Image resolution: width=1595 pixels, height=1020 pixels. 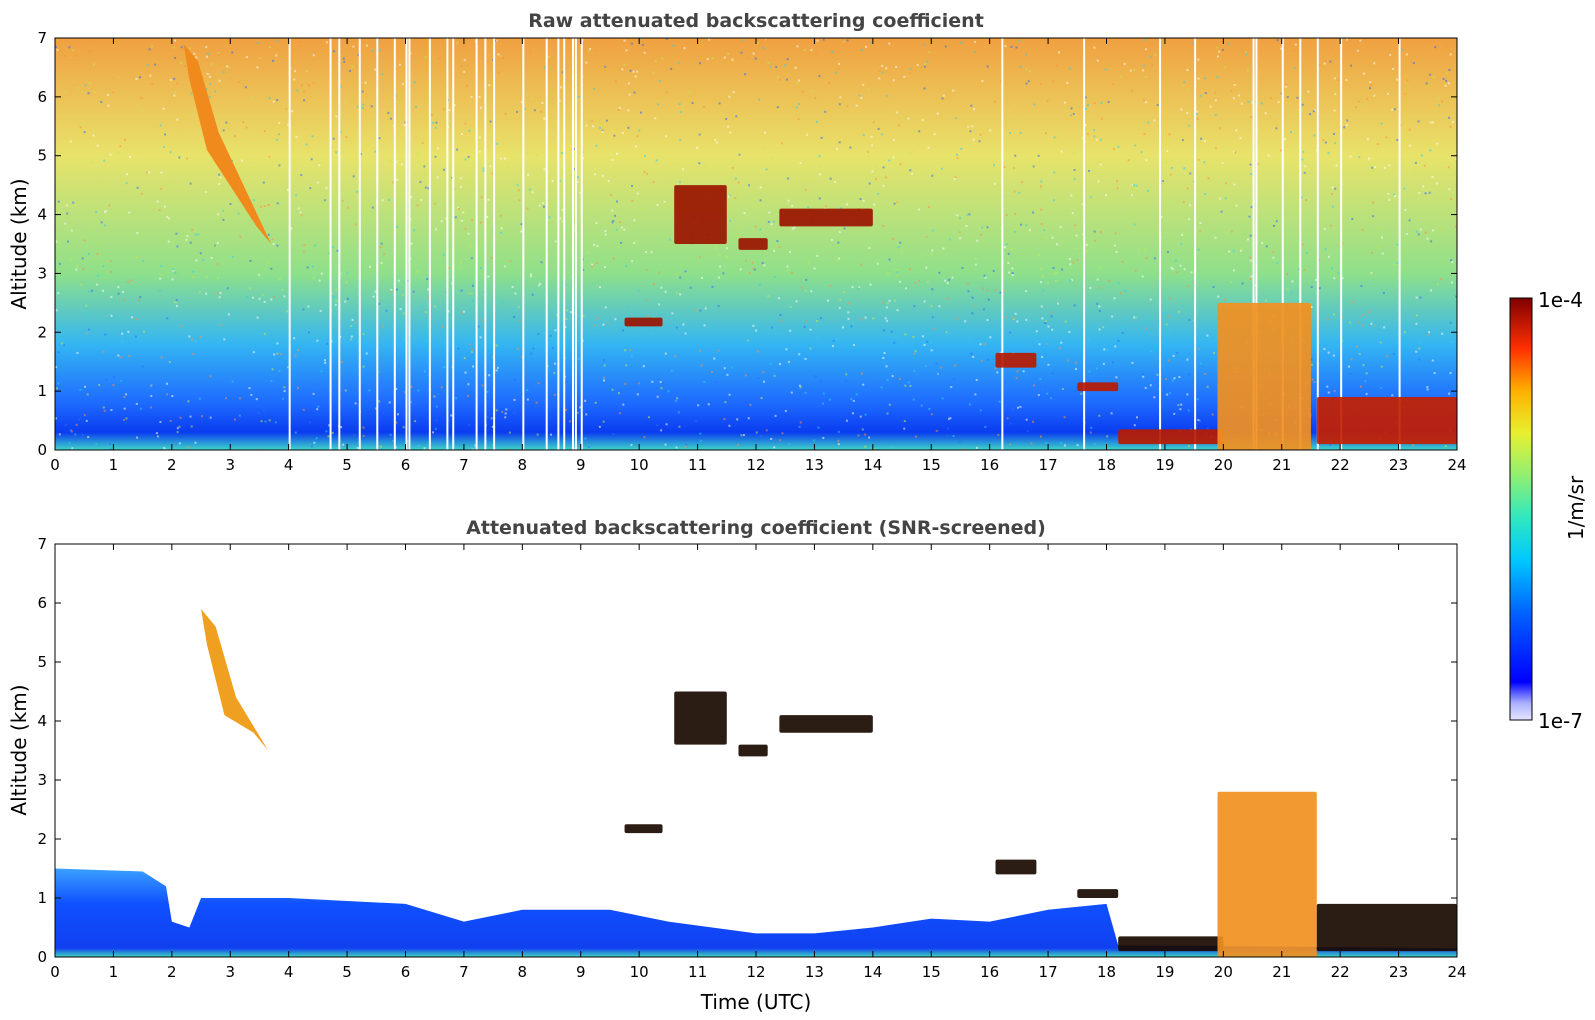 What do you see at coordinates (1048, 465) in the screenshot?
I see `raw-xtick-label: 17` at bounding box center [1048, 465].